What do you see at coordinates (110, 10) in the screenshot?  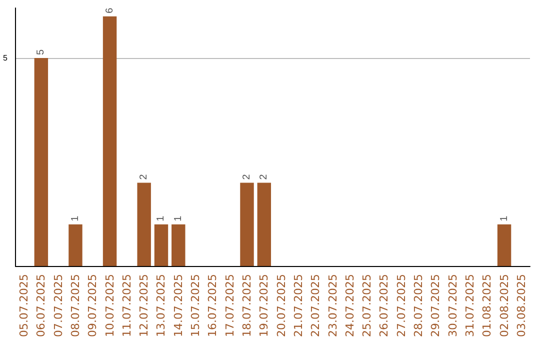 I see `data-label: 6` at bounding box center [110, 10].